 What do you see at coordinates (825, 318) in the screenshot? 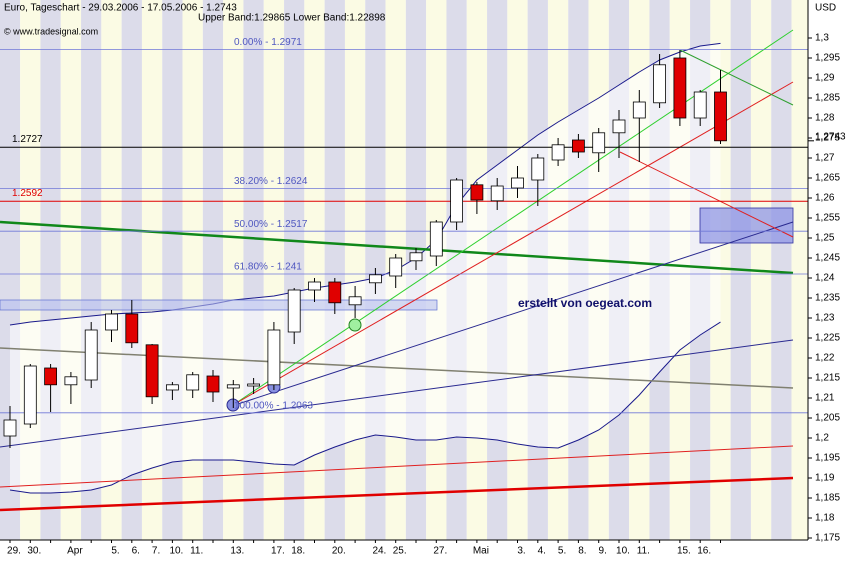
I see `y-tick-label: 1,23` at bounding box center [825, 318].